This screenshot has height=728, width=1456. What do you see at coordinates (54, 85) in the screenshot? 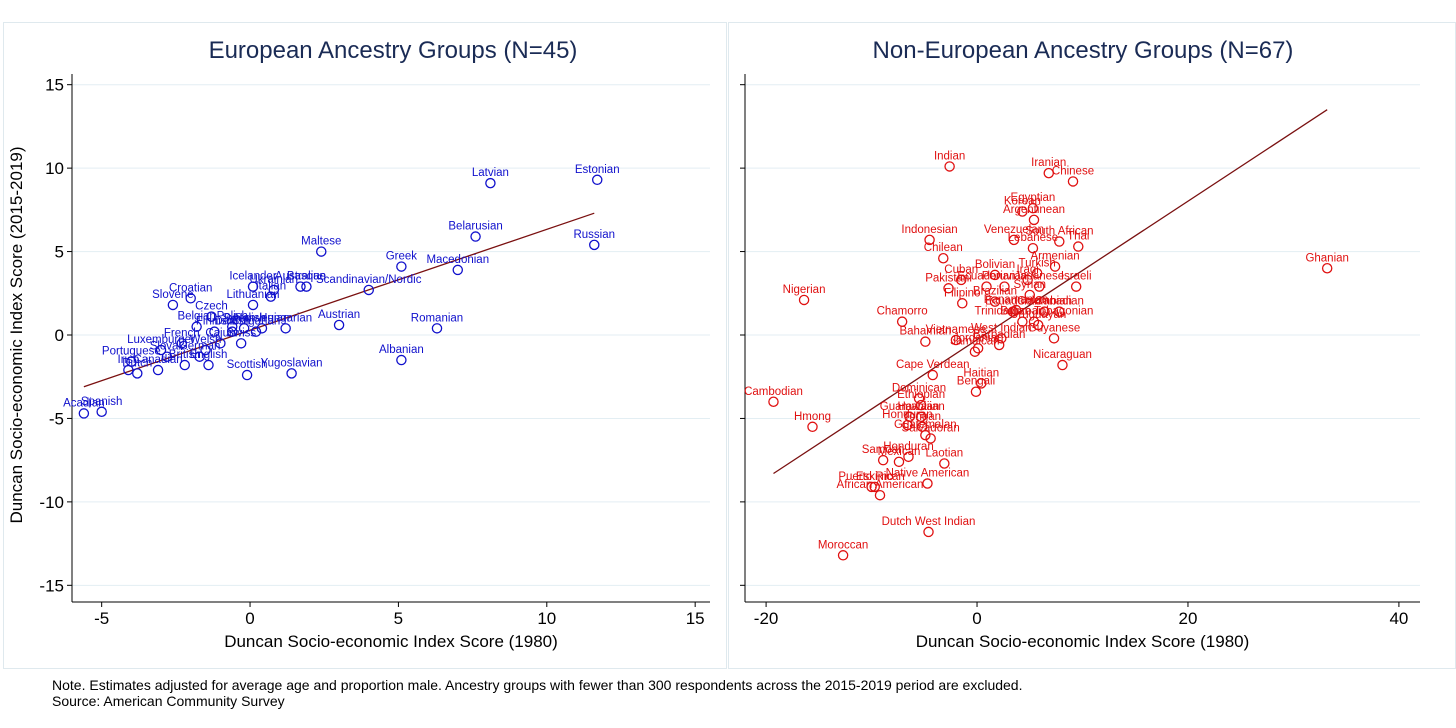
I see `y-tick-label: 15` at bounding box center [54, 85].